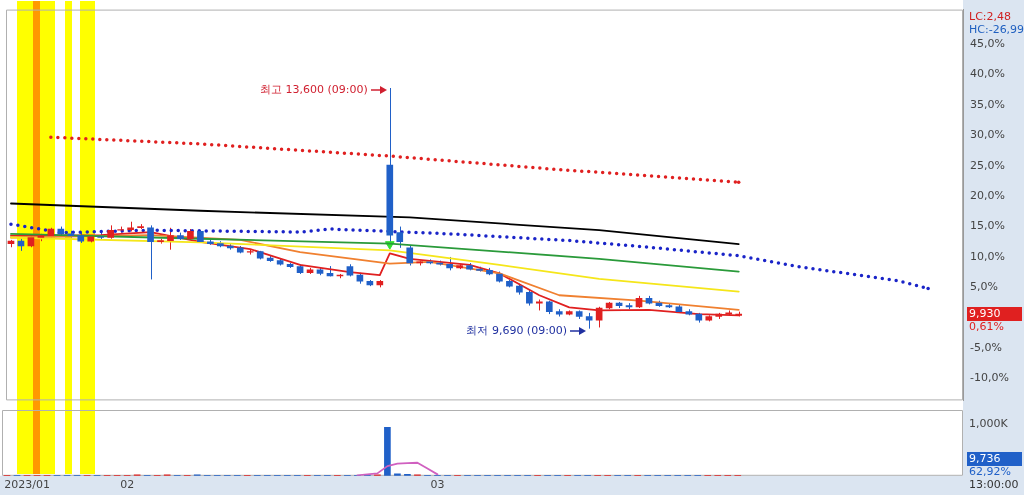 The width and height of the screenshot is (1024, 495). I want to click on annotation: 최고 13,600 (09:00), so click(314, 89).